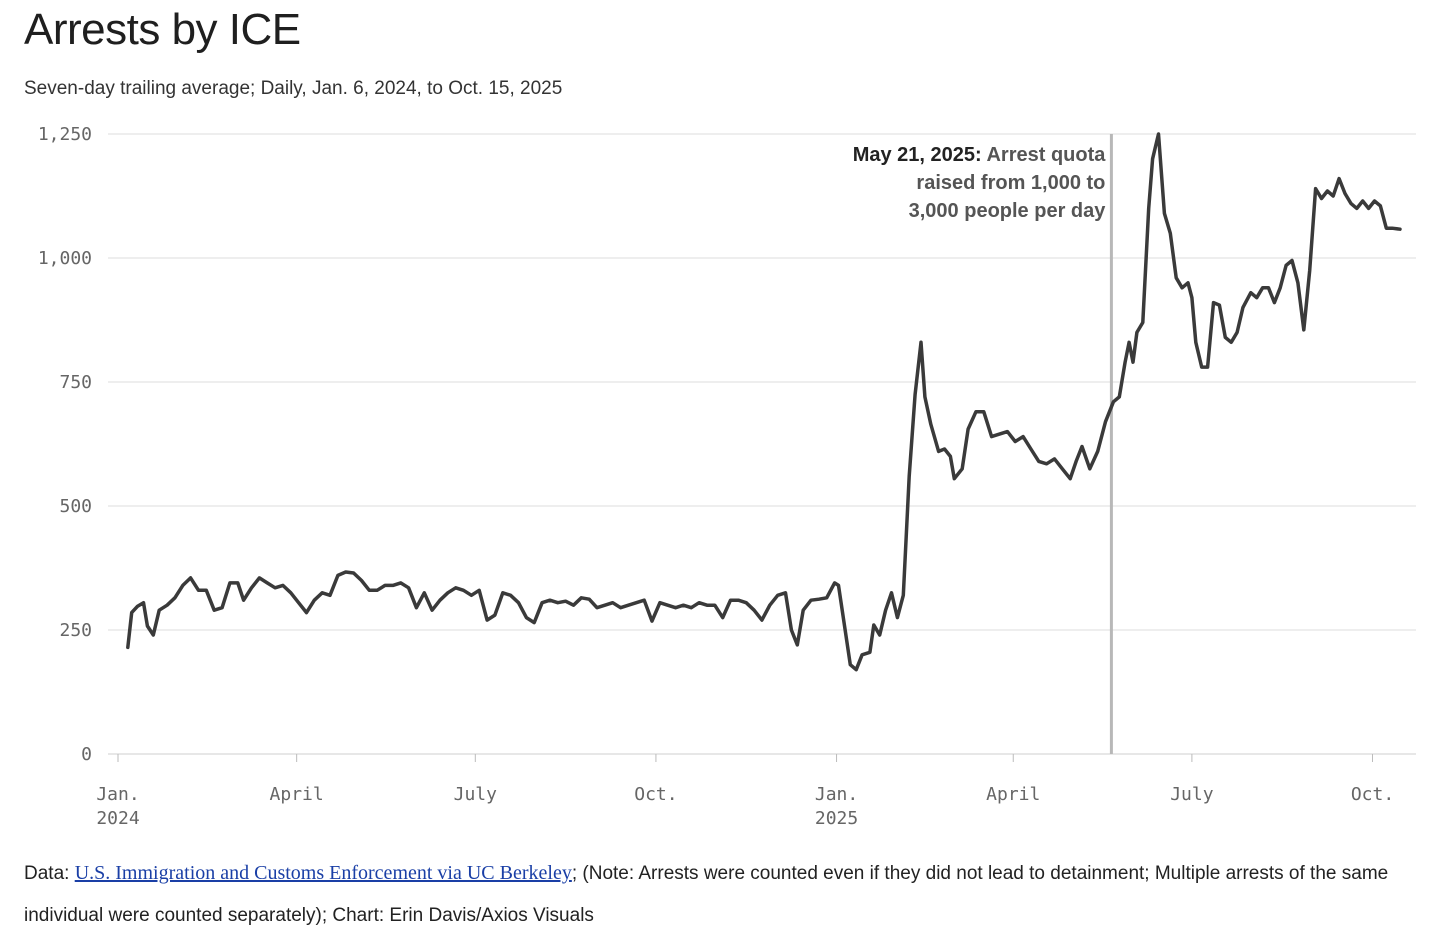  I want to click on annotation-text-line: May 21, 2025: Arrest quota, so click(980, 155).